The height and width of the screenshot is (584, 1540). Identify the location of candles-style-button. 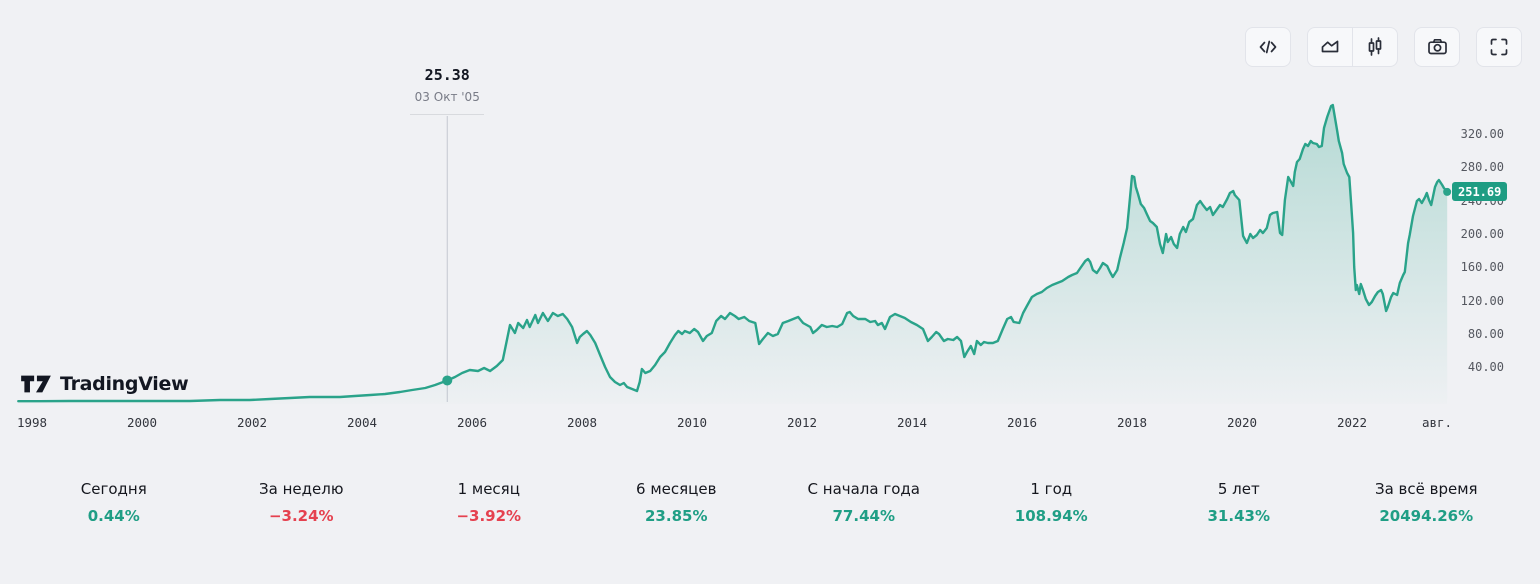
(1374, 47).